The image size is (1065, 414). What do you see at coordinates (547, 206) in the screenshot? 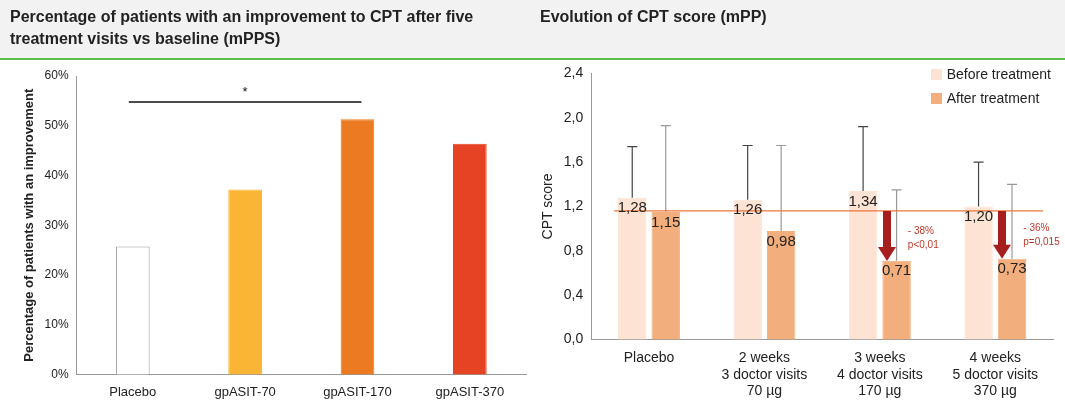
I see `y-axis-title: CPT score` at bounding box center [547, 206].